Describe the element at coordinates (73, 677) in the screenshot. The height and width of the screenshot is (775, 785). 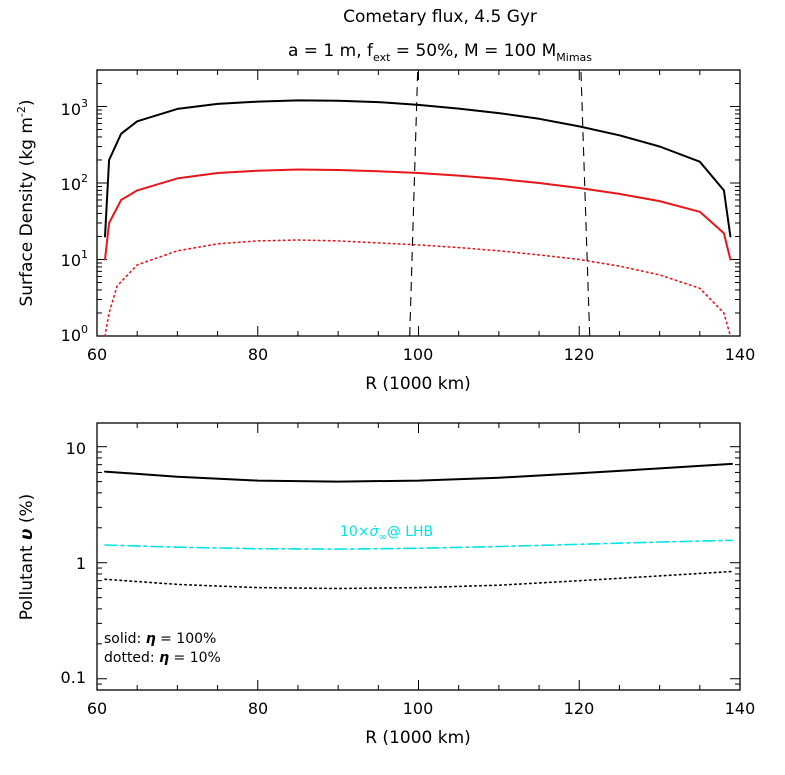
I see `y-tick-label: 0.1` at that location.